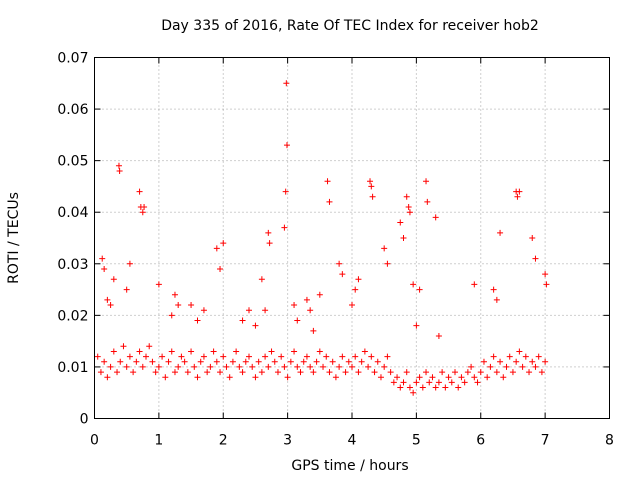 This screenshot has width=640, height=480. I want to click on x-tick-label: 2, so click(223, 441).